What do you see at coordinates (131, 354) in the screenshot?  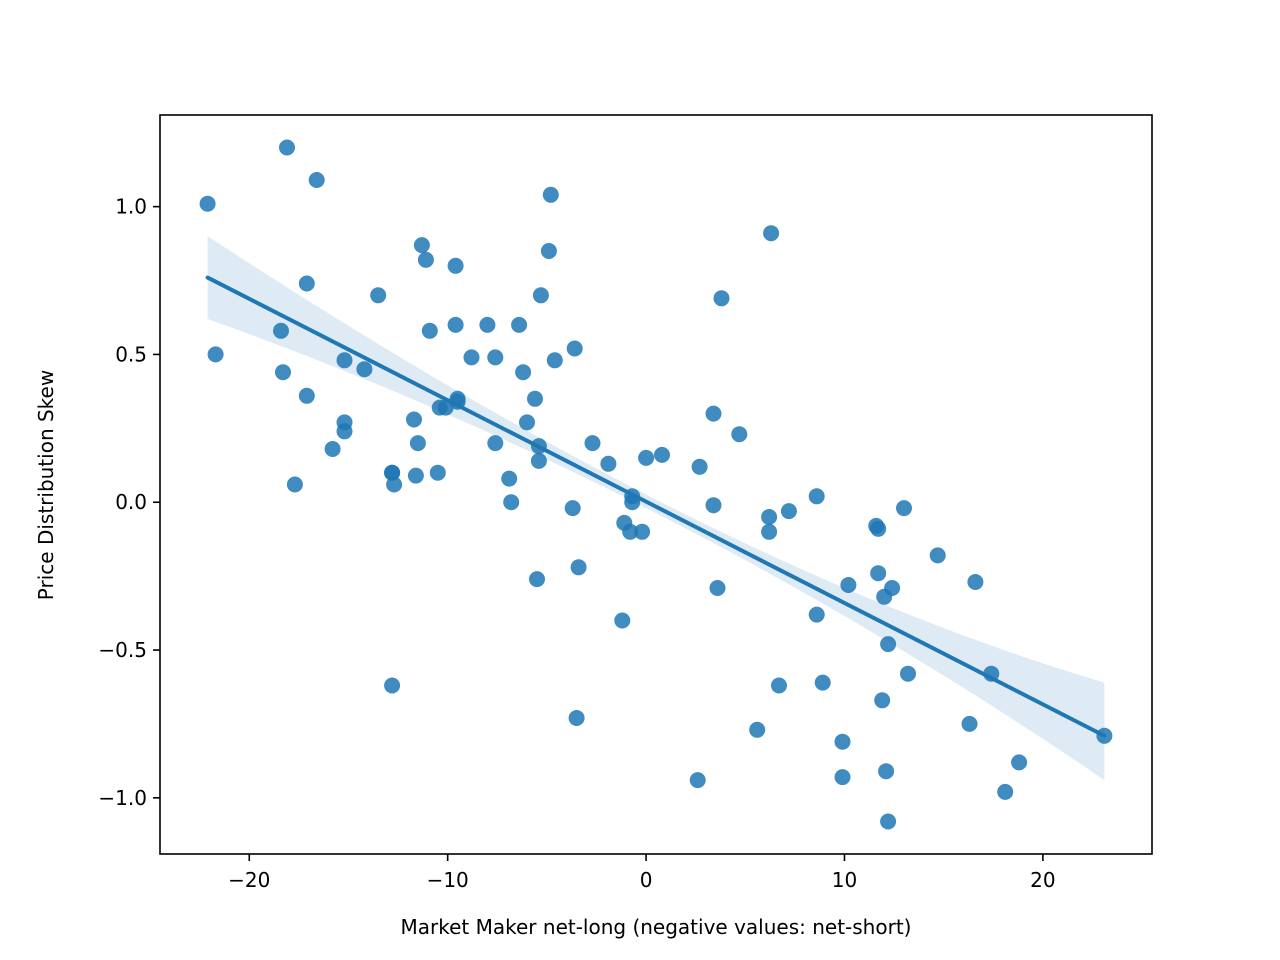 I see `y-tick-label: 0.5` at bounding box center [131, 354].